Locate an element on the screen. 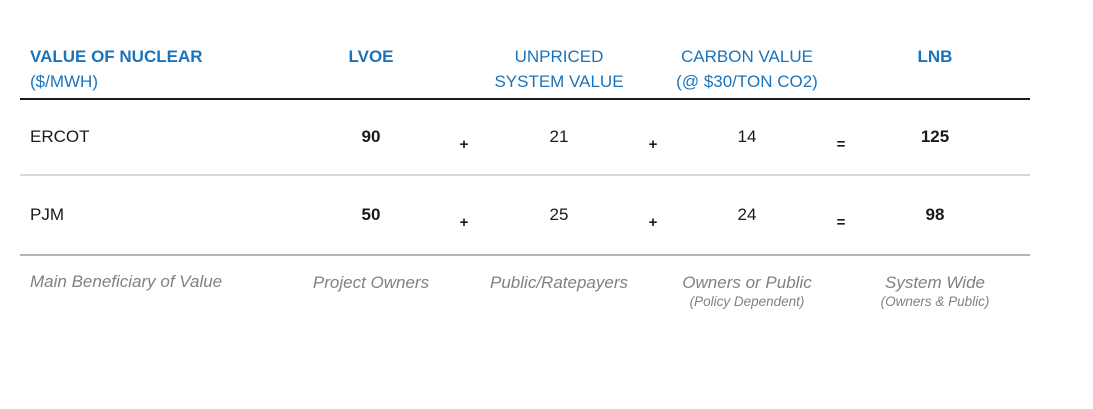 The width and height of the screenshot is (1093, 409). column-header-carbon-line1: CARBON VALUE is located at coordinates (747, 56).